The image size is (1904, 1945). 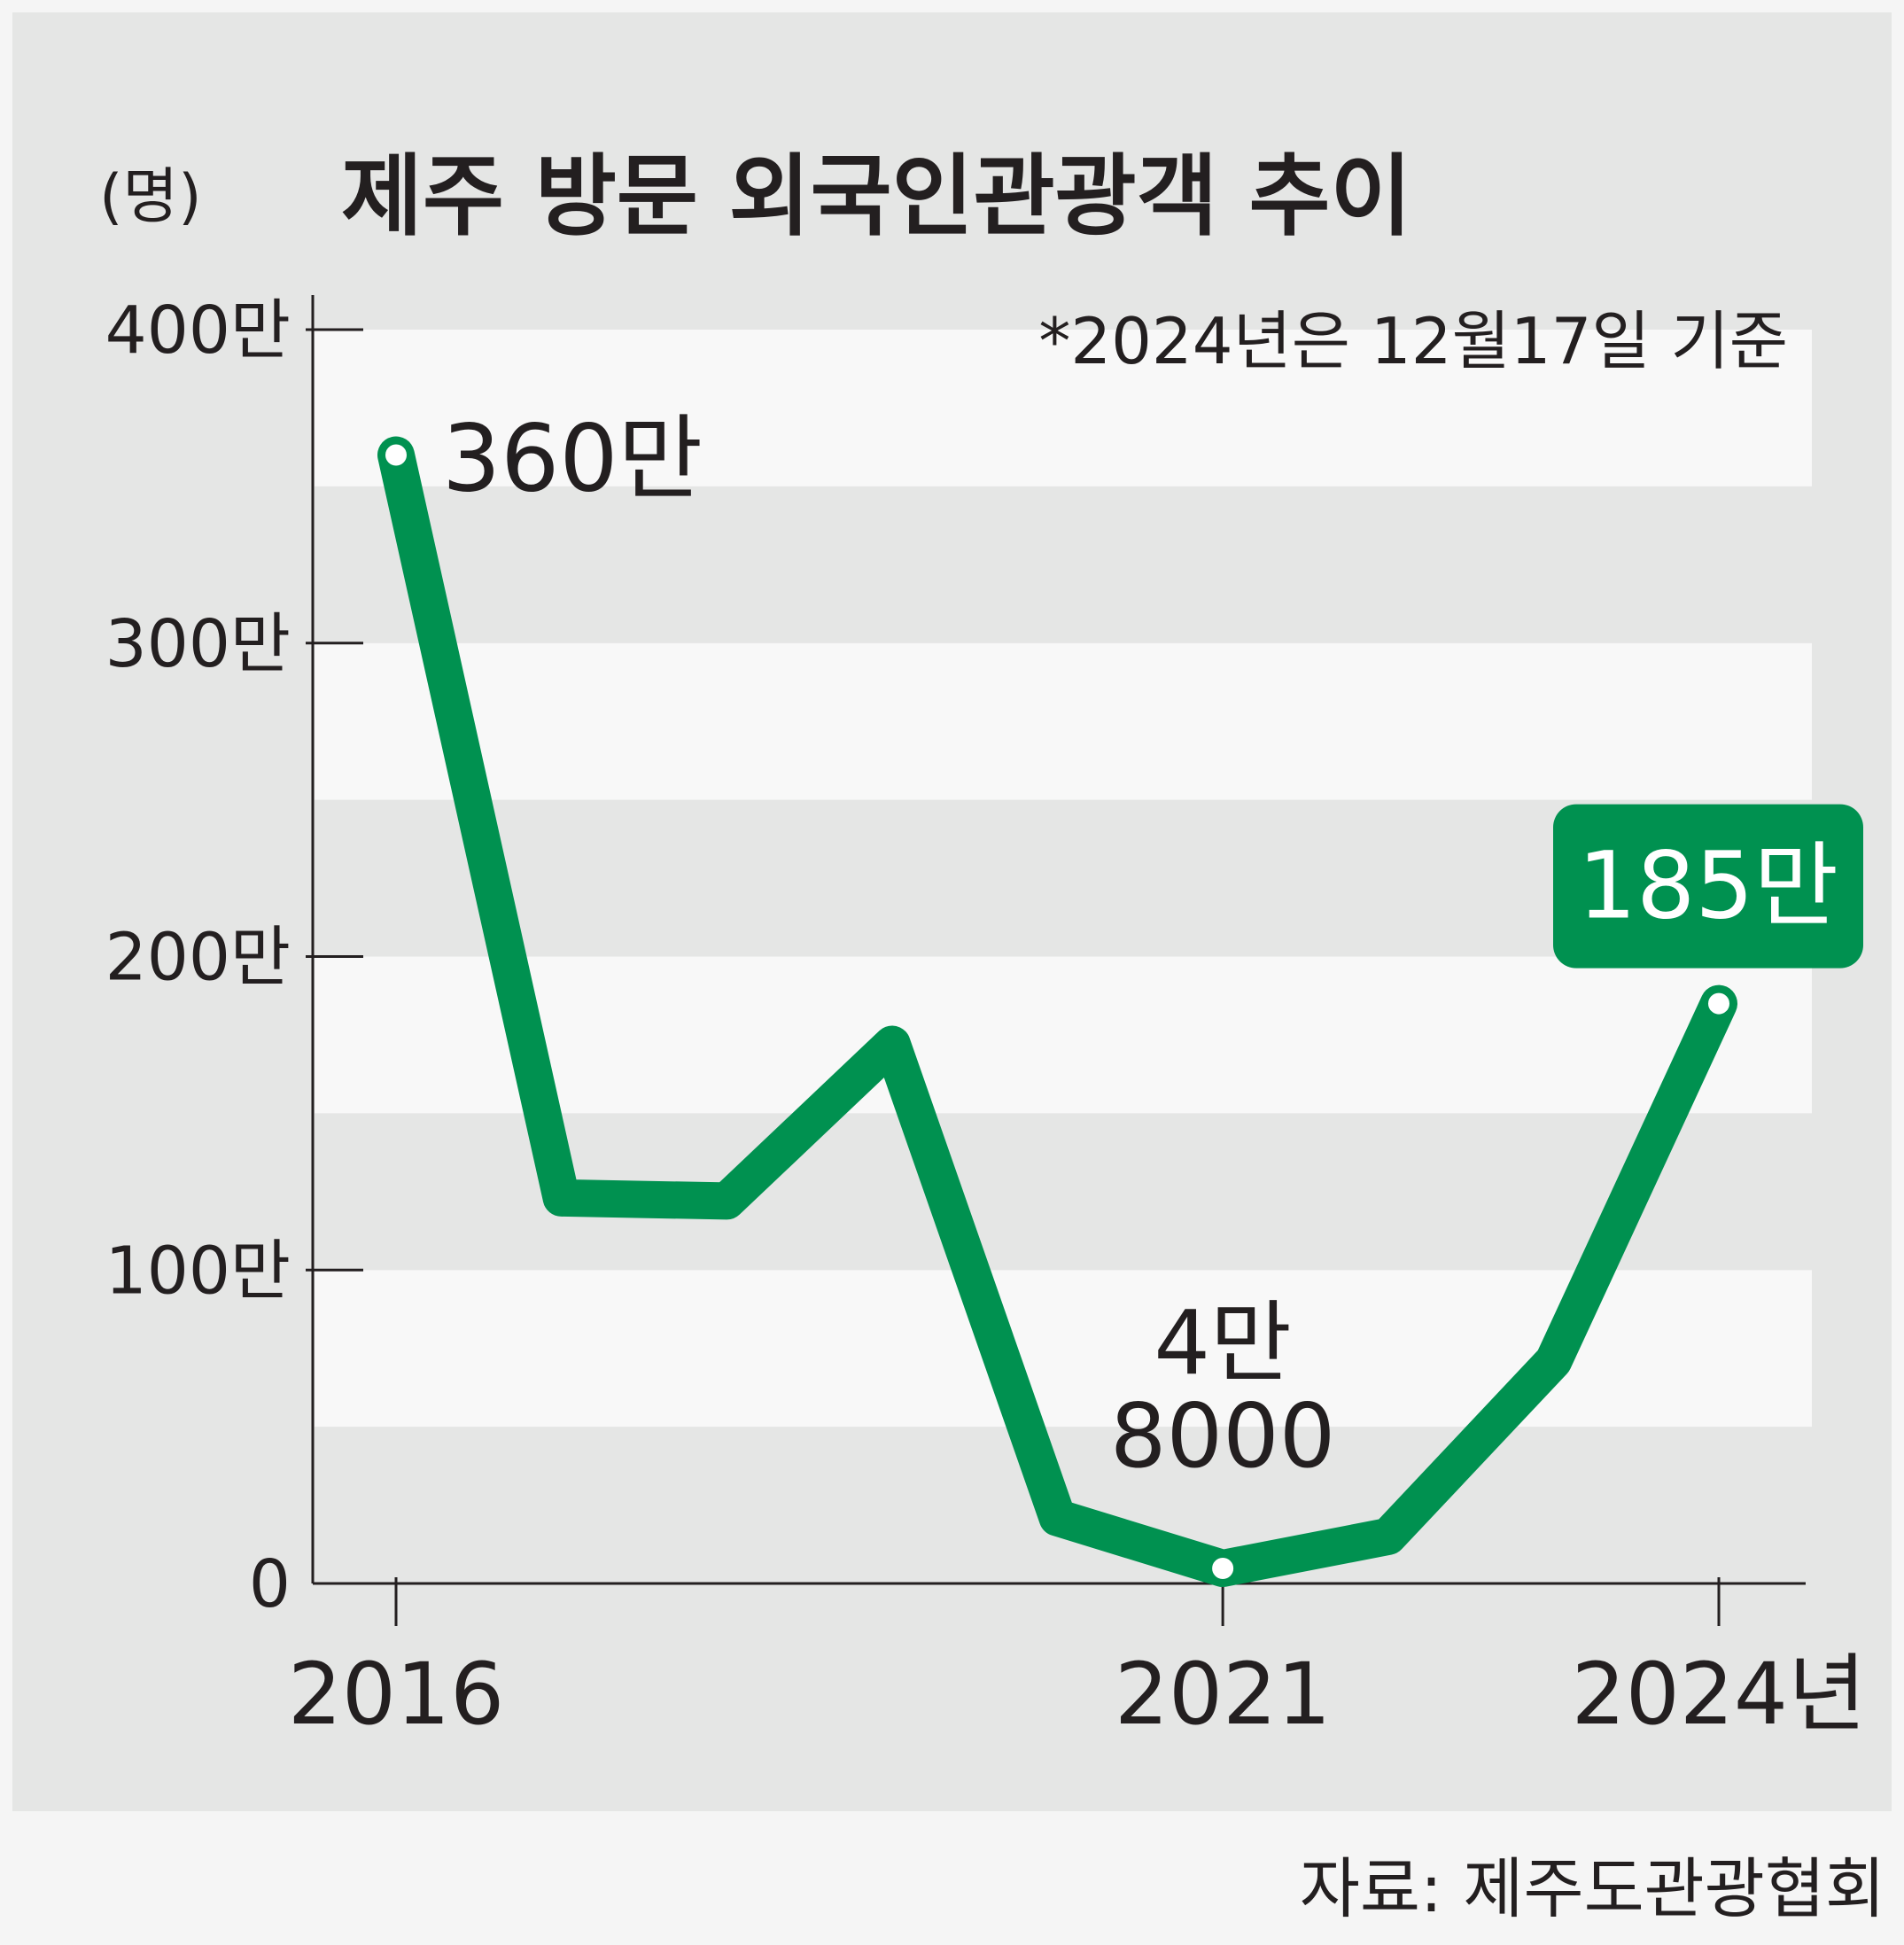 I want to click on data-label: 185만, so click(x=1708, y=886).